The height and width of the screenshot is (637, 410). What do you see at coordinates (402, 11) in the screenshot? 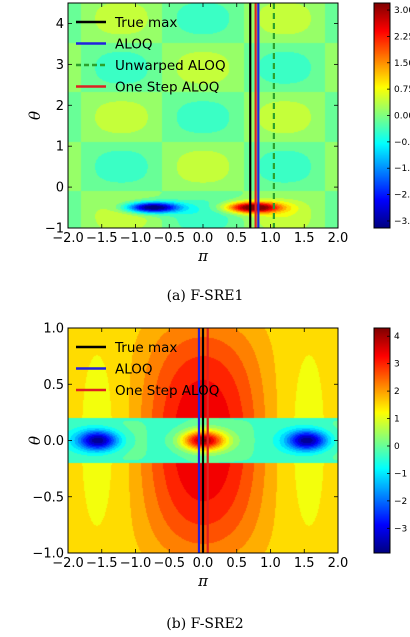
I see `colorbar-tick-label: 3.00` at bounding box center [402, 11].